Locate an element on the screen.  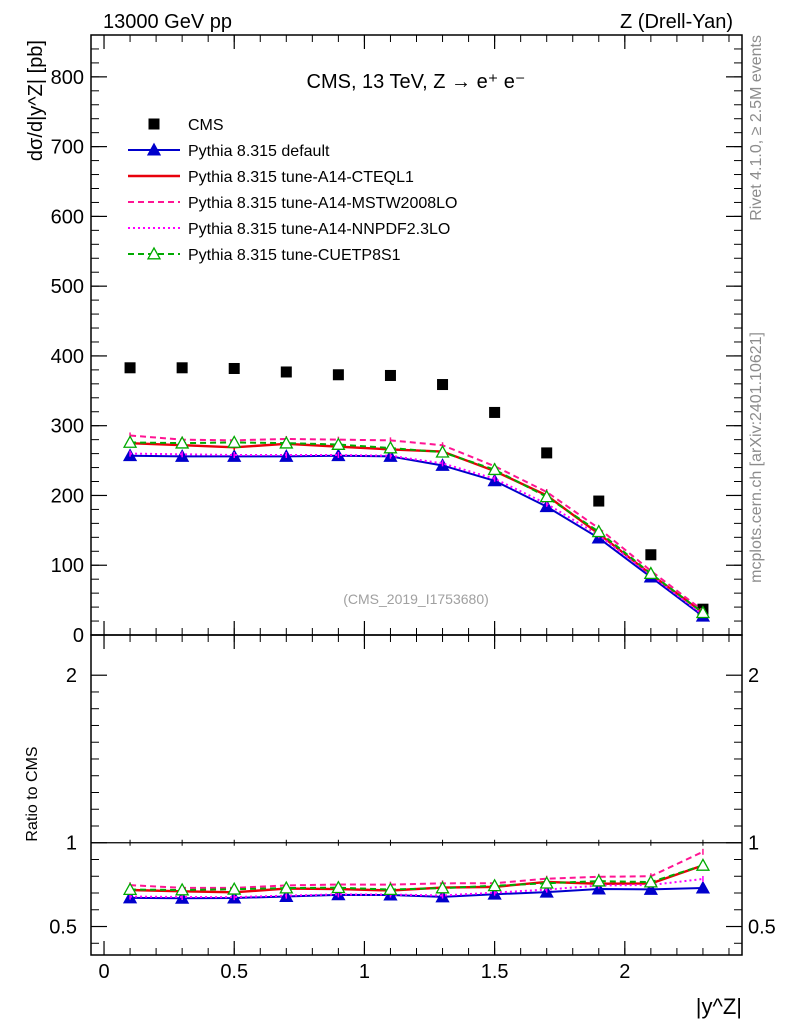
x-tick-label: 2 is located at coordinates (624, 972).